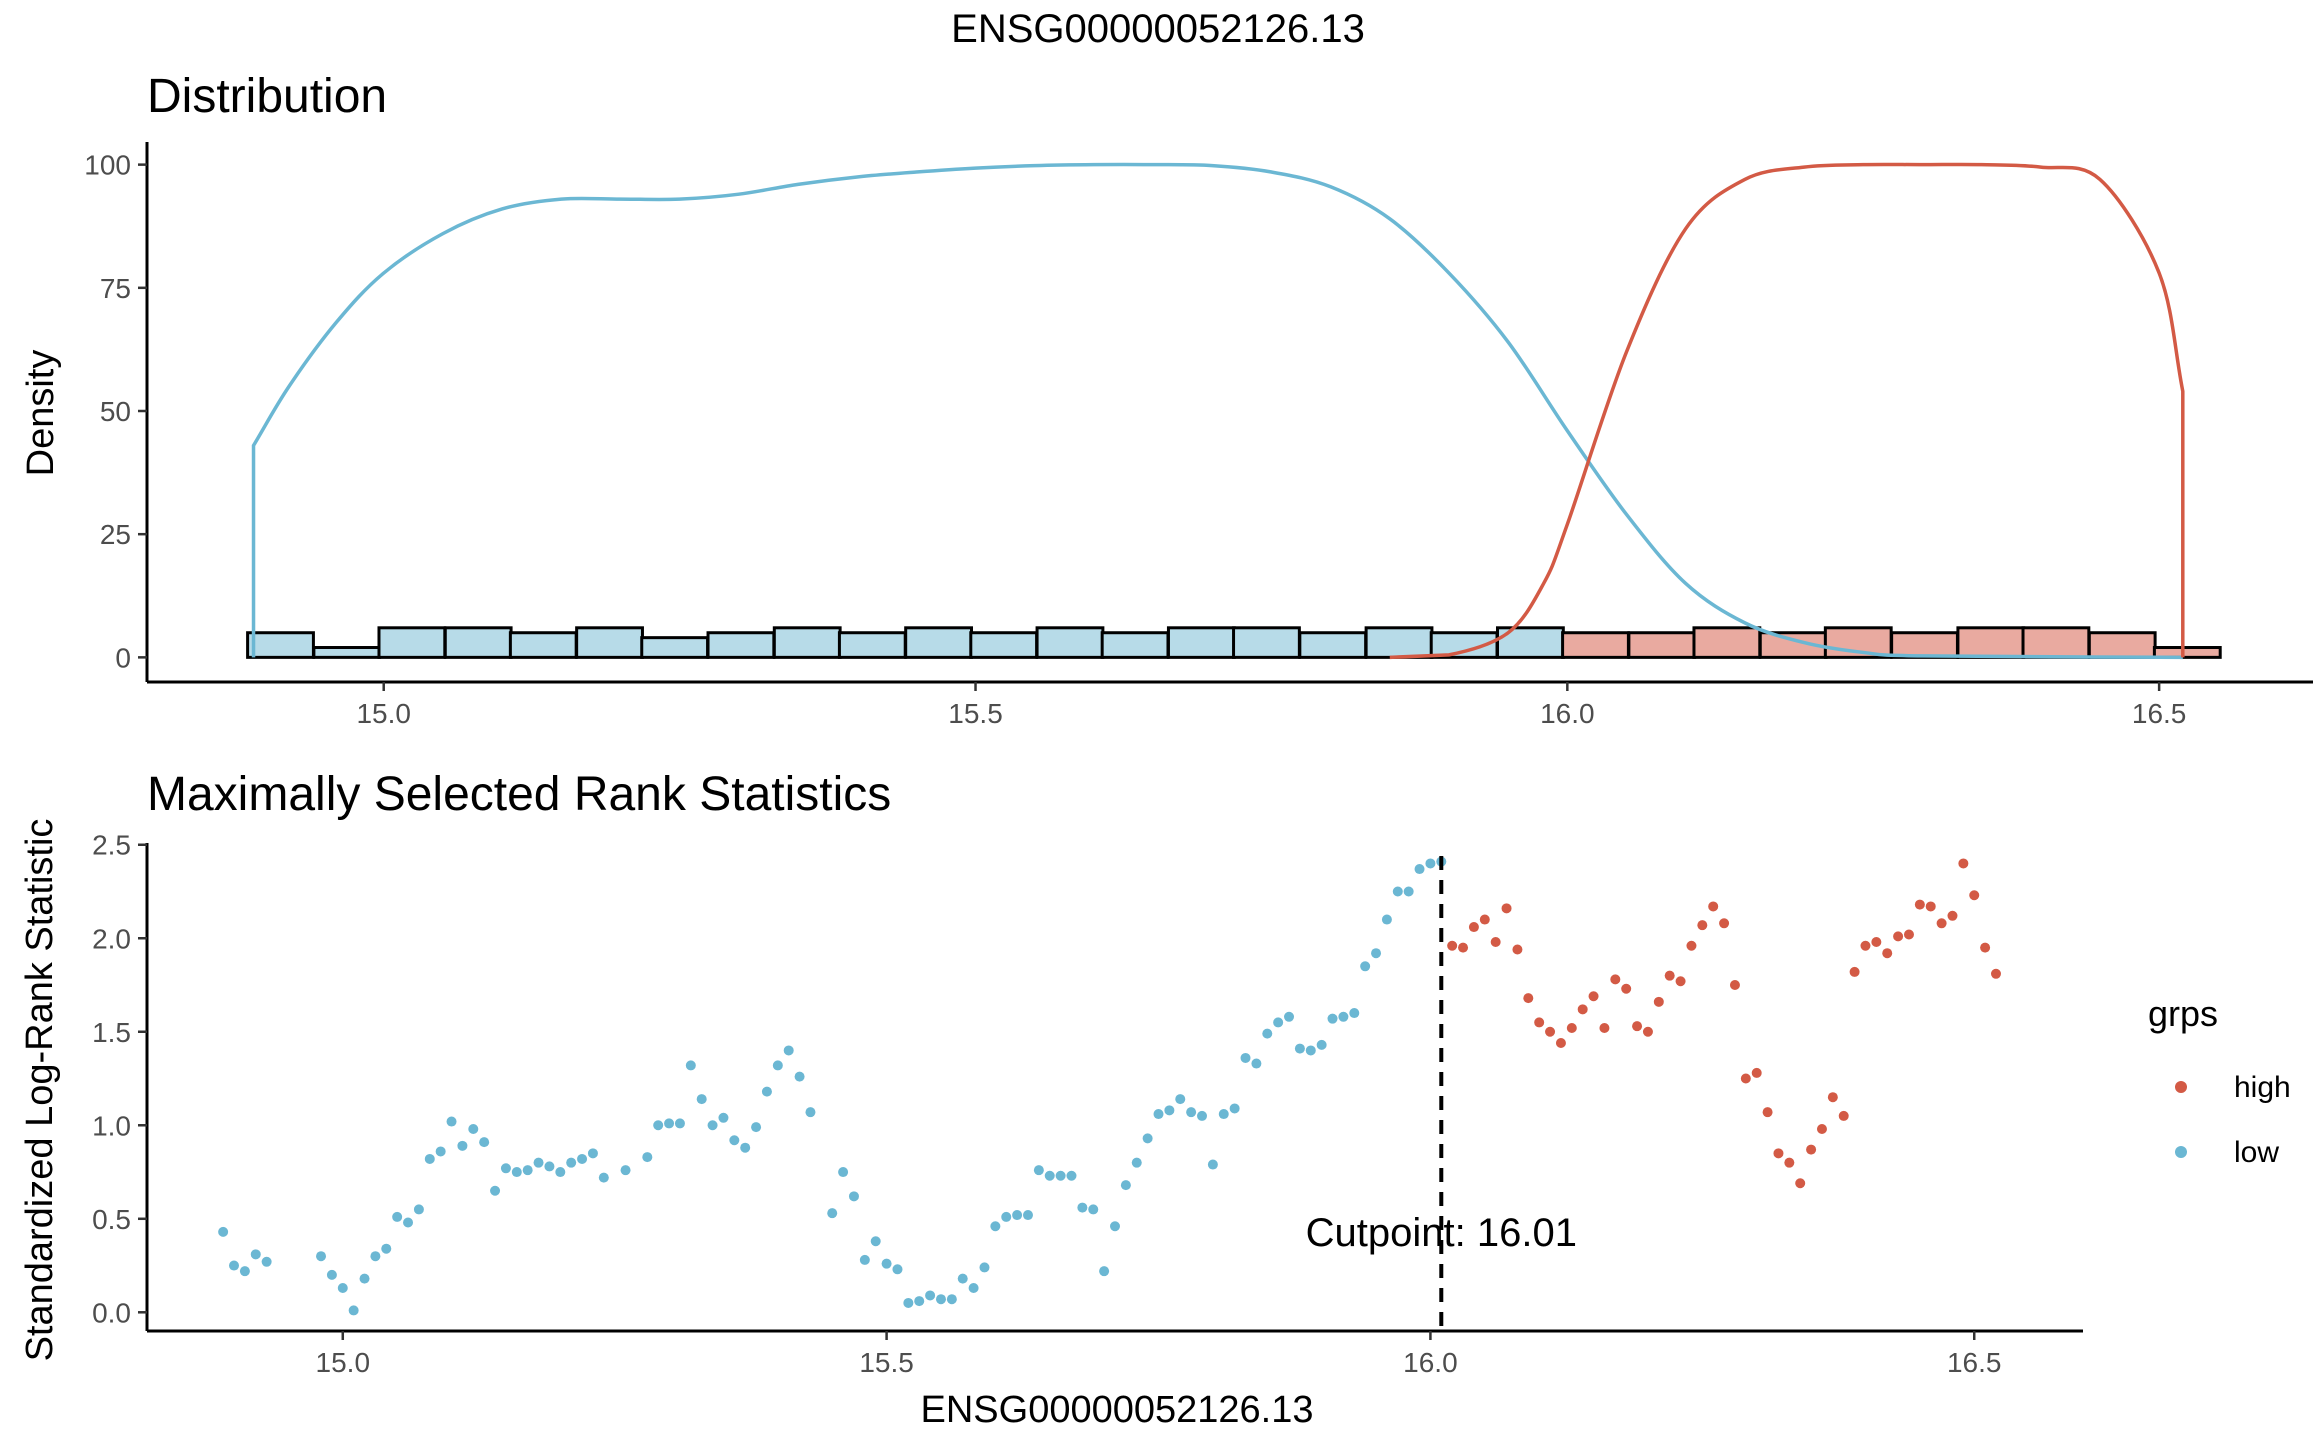  I want to click on figure-title: ENSG00000052126.13, so click(1158, 29).